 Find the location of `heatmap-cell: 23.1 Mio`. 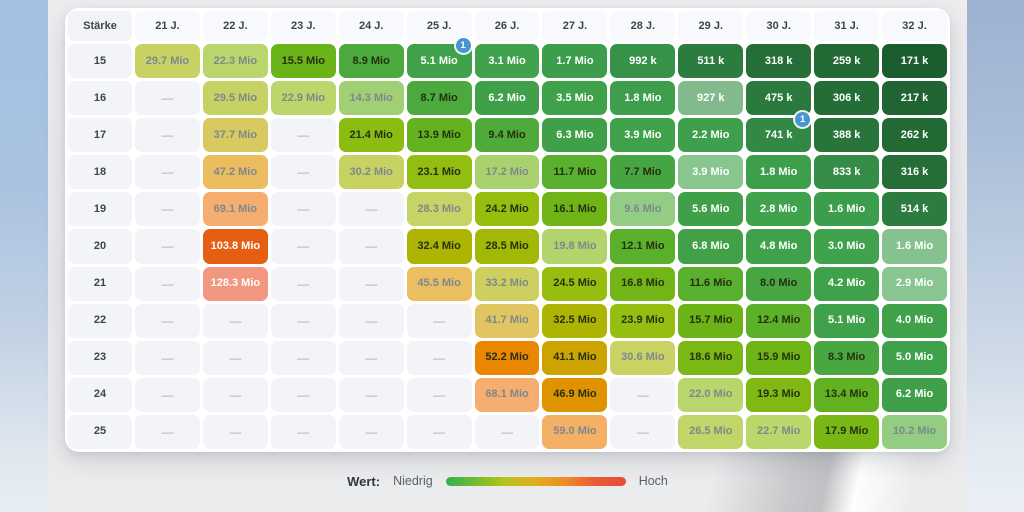

heatmap-cell: 23.1 Mio is located at coordinates (439, 172).